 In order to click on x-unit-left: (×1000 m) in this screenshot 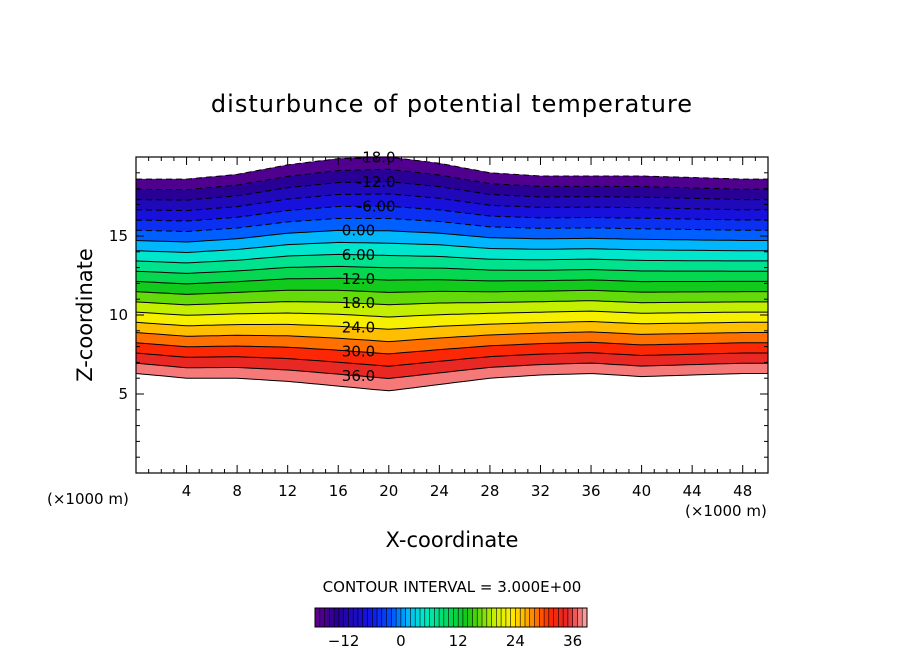, I will do `click(88, 499)`.